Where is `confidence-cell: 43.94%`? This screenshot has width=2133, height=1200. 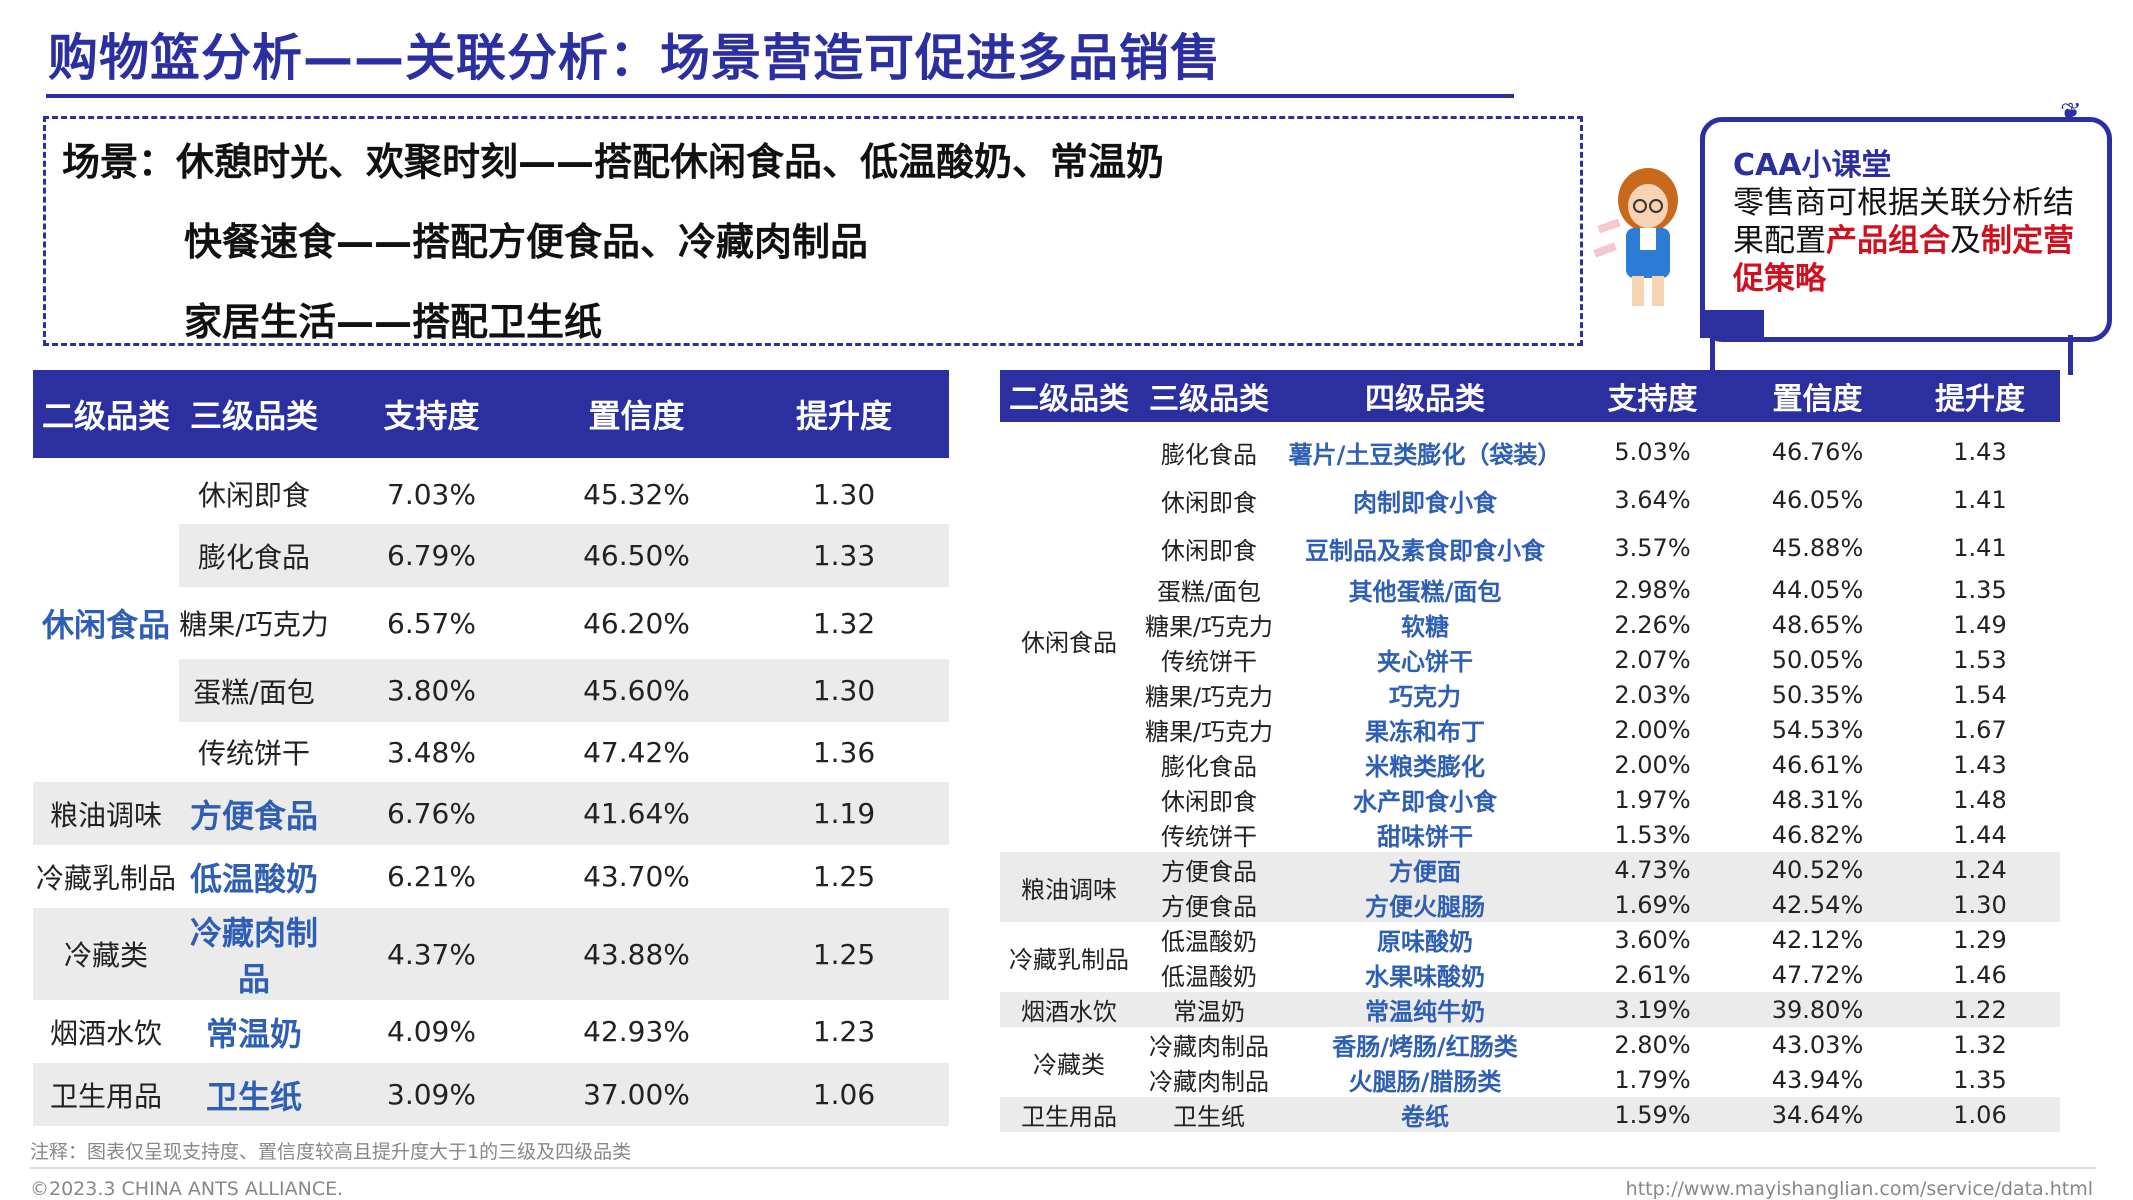 confidence-cell: 43.94% is located at coordinates (1817, 1079).